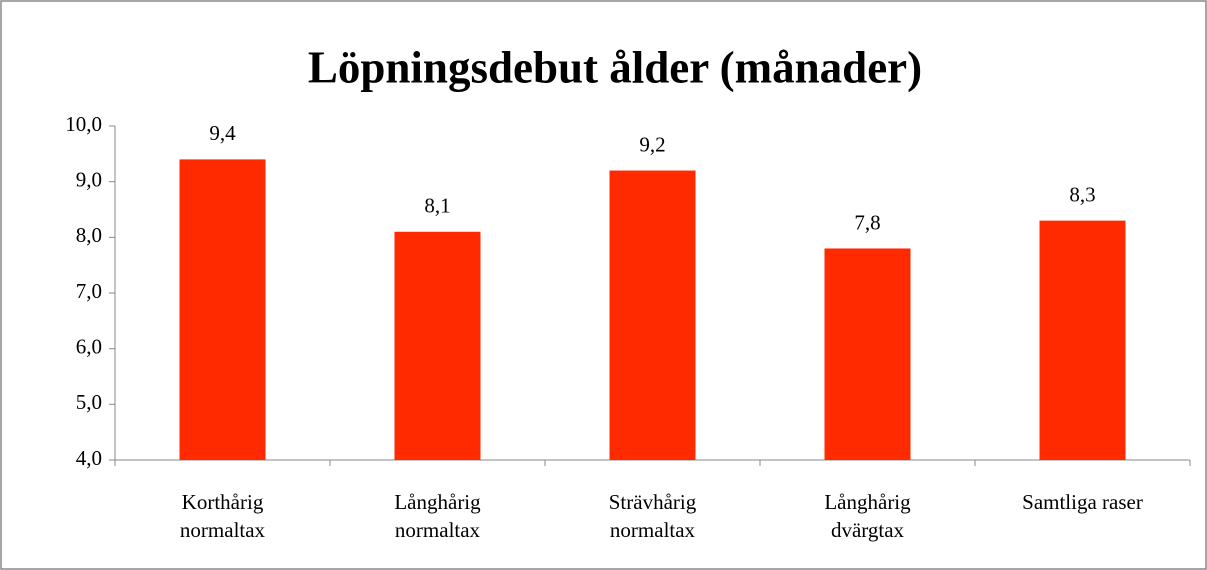  Describe the element at coordinates (437, 516) in the screenshot. I see `x-tick-label: Långhårig normaltax` at that location.